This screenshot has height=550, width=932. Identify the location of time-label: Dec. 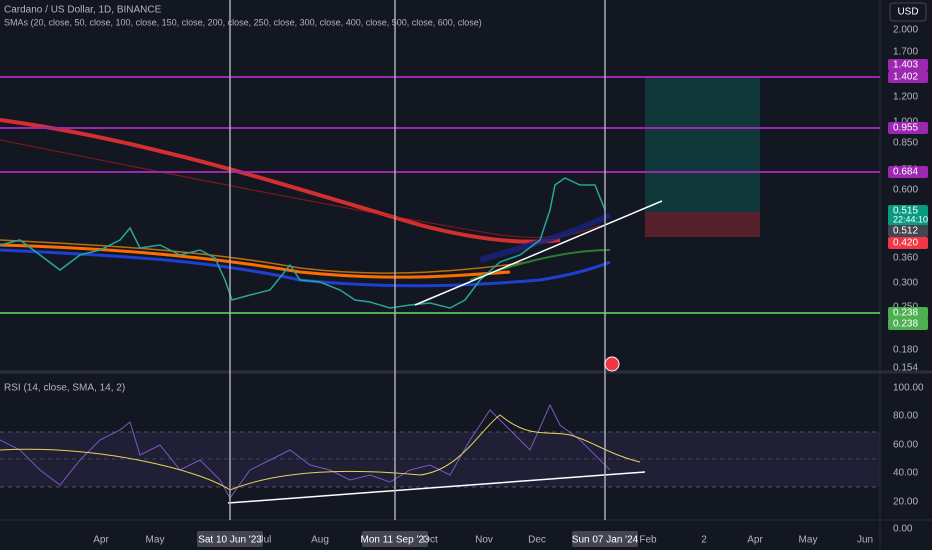
(537, 540).